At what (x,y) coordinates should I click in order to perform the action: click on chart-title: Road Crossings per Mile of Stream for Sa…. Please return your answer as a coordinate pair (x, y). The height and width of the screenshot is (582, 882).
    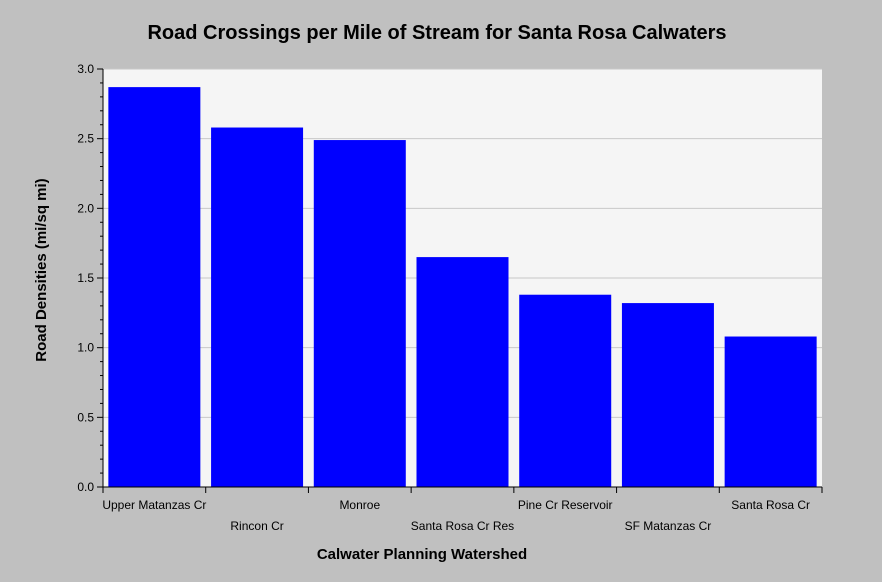
    Looking at the image, I should click on (436, 33).